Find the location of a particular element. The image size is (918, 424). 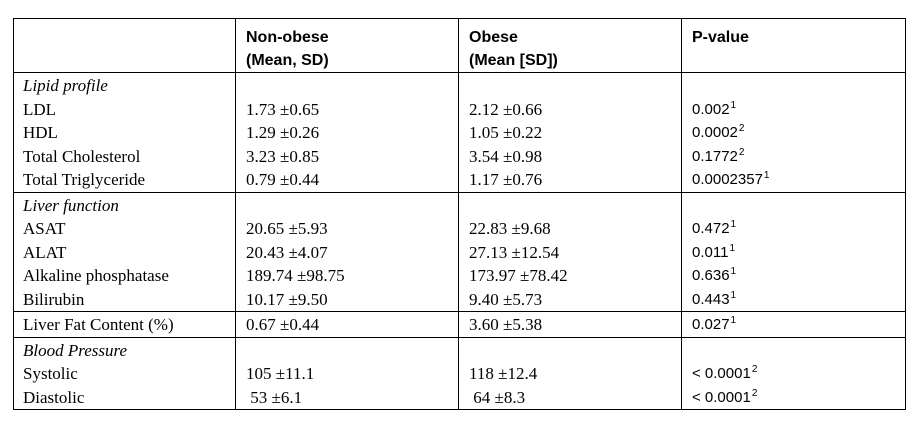

obese-value: 22.83 ±9.68 is located at coordinates (510, 228).